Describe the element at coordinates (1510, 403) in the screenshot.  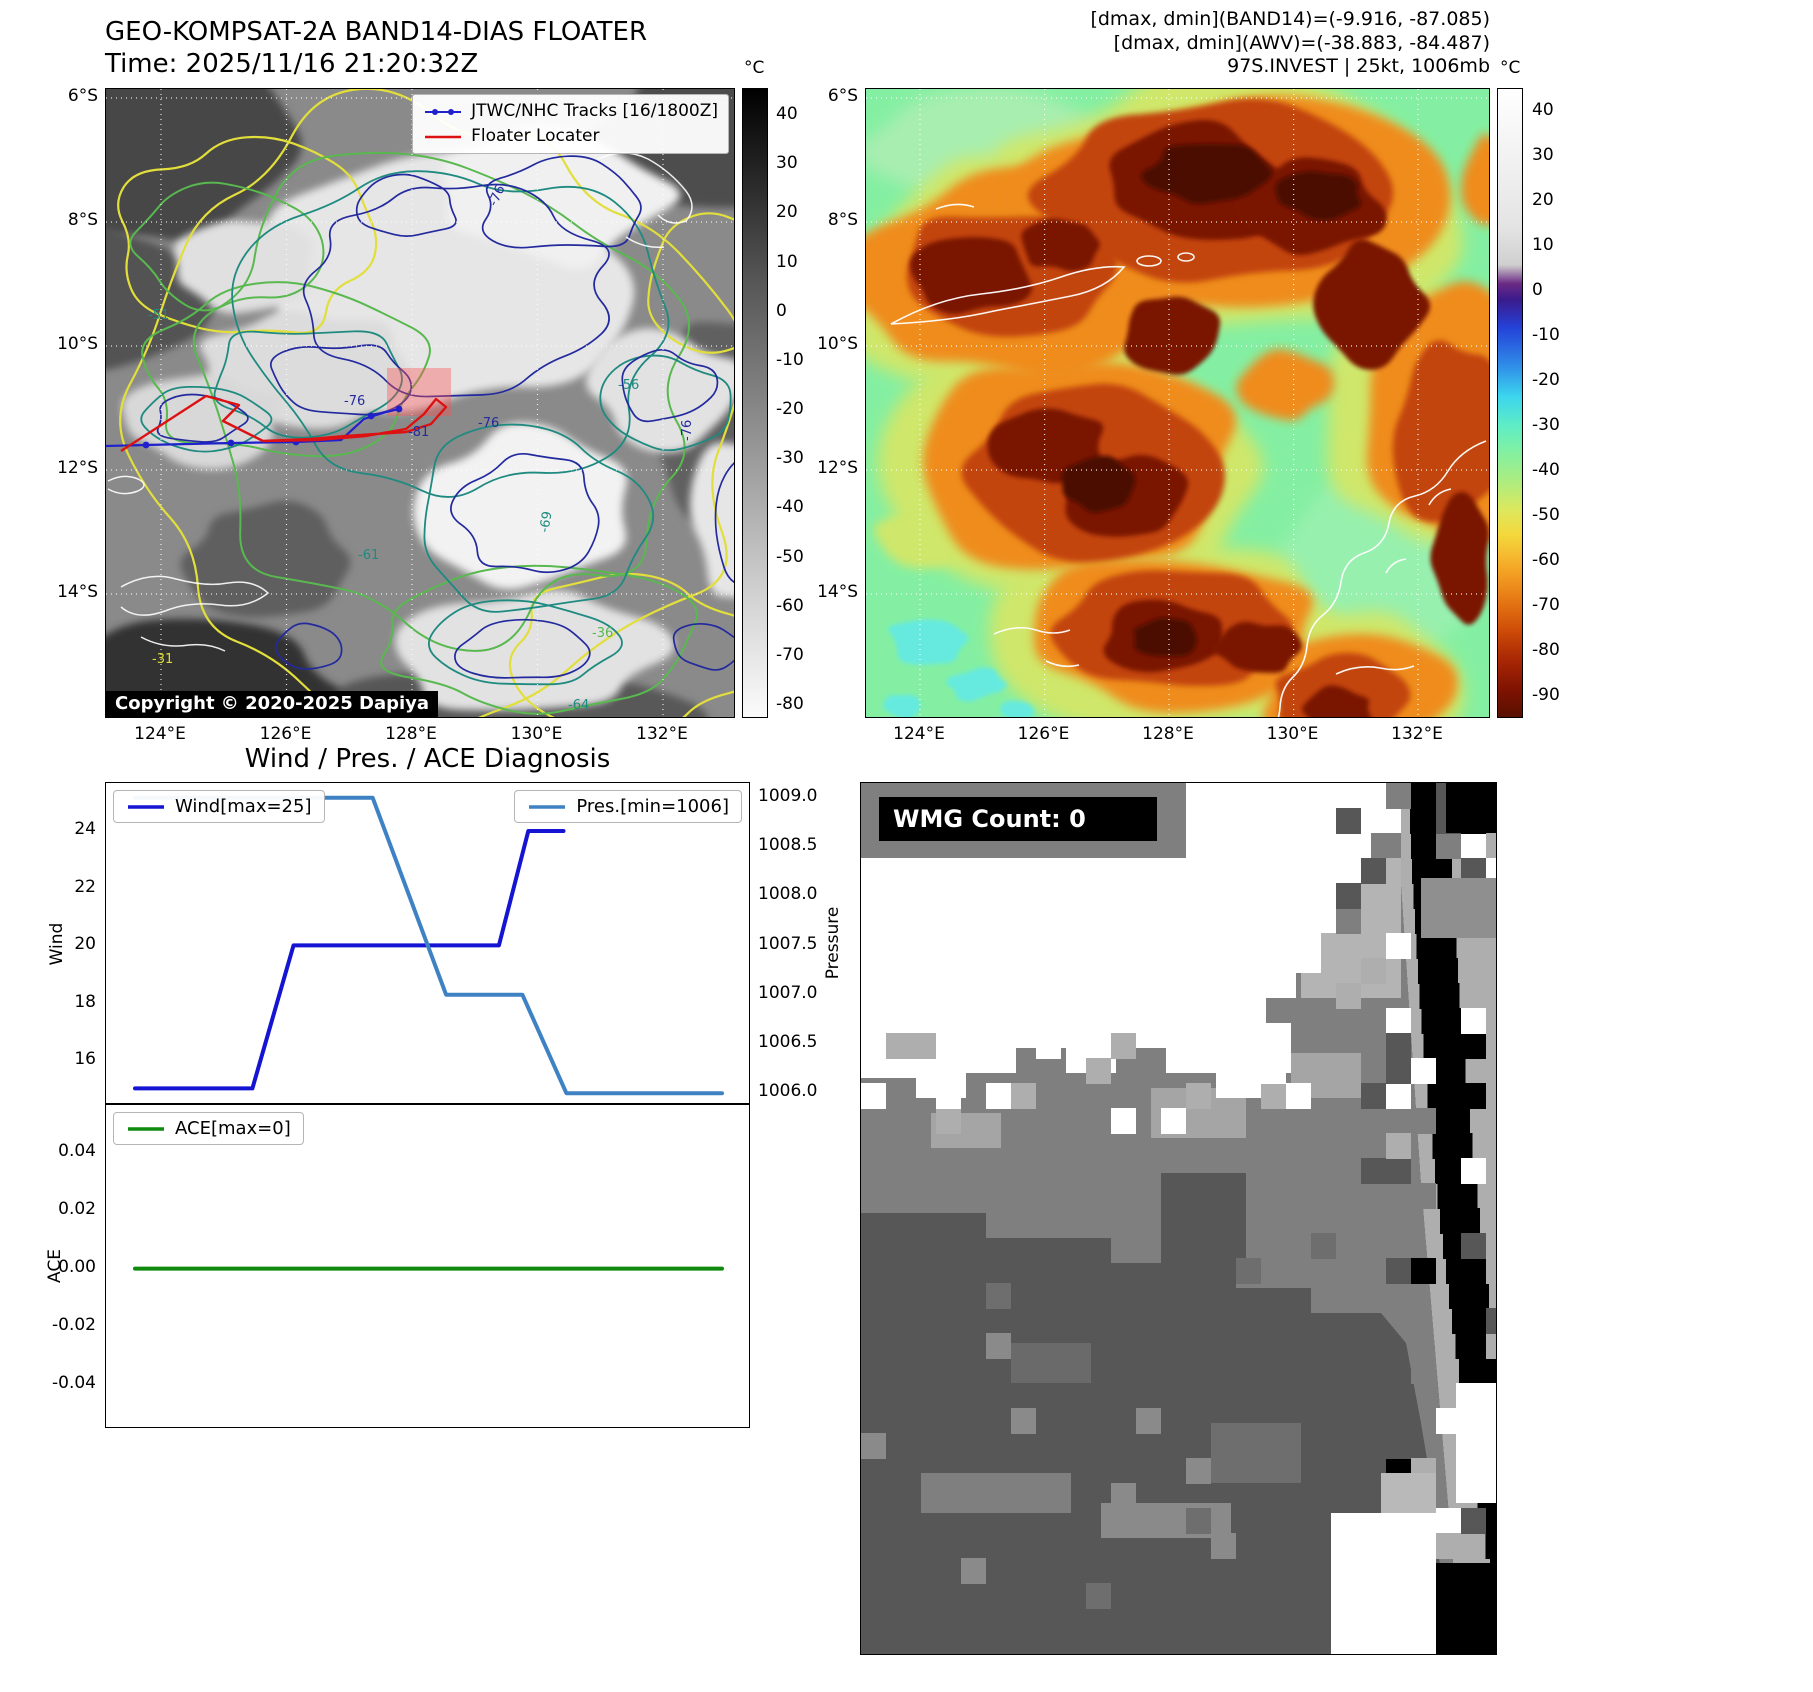
I see `awv-colorbar` at that location.